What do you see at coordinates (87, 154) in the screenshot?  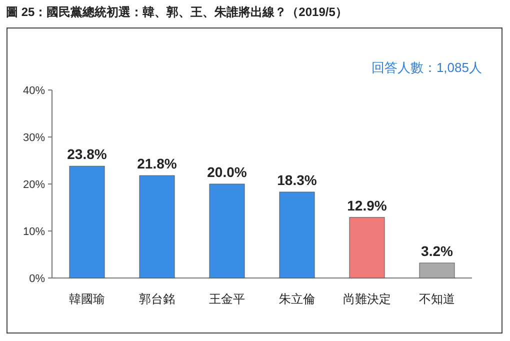 I see `data-label: 23.8%` at bounding box center [87, 154].